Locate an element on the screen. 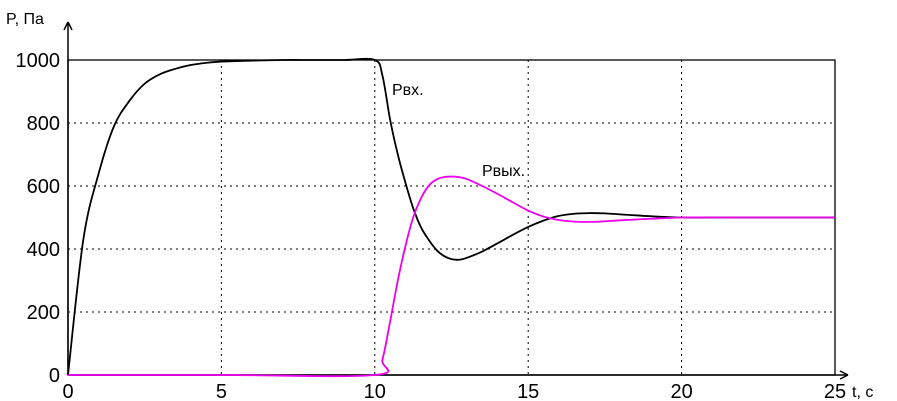 The image size is (897, 401). x-tick-label: 10 is located at coordinates (375, 391).